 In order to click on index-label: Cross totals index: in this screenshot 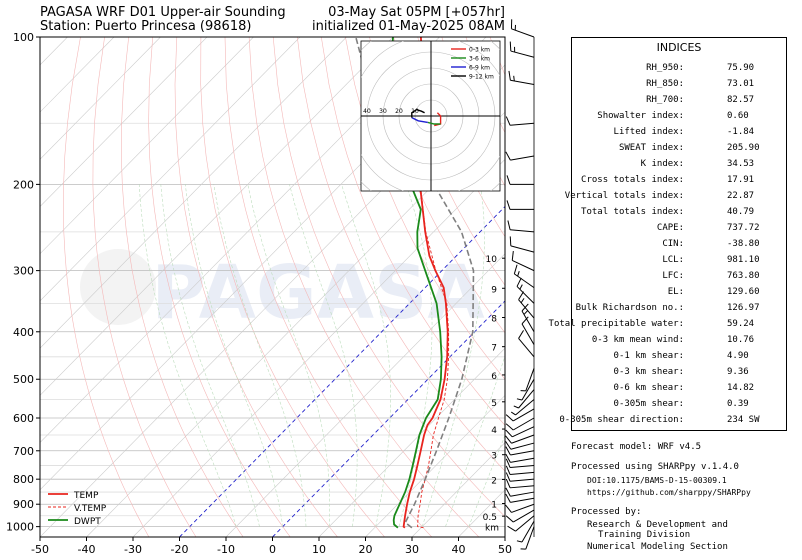, I will do `click(632, 180)`.